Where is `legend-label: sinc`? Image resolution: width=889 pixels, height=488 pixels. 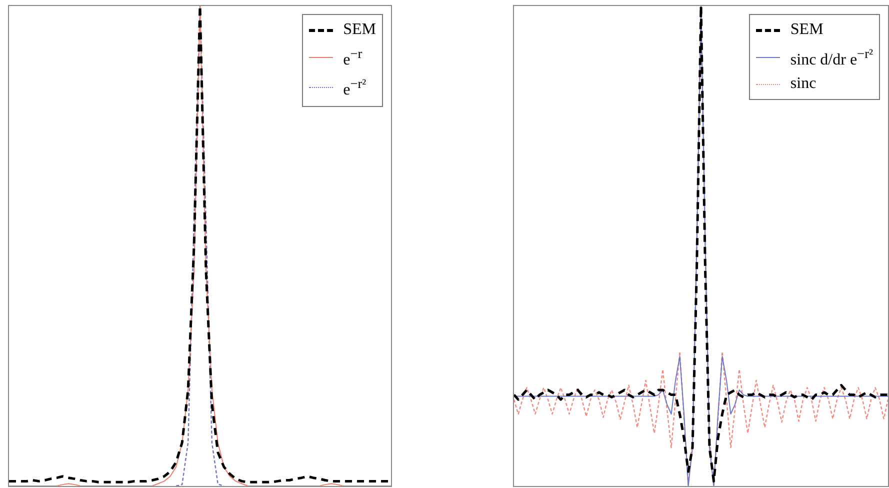 legend-label: sinc is located at coordinates (803, 84).